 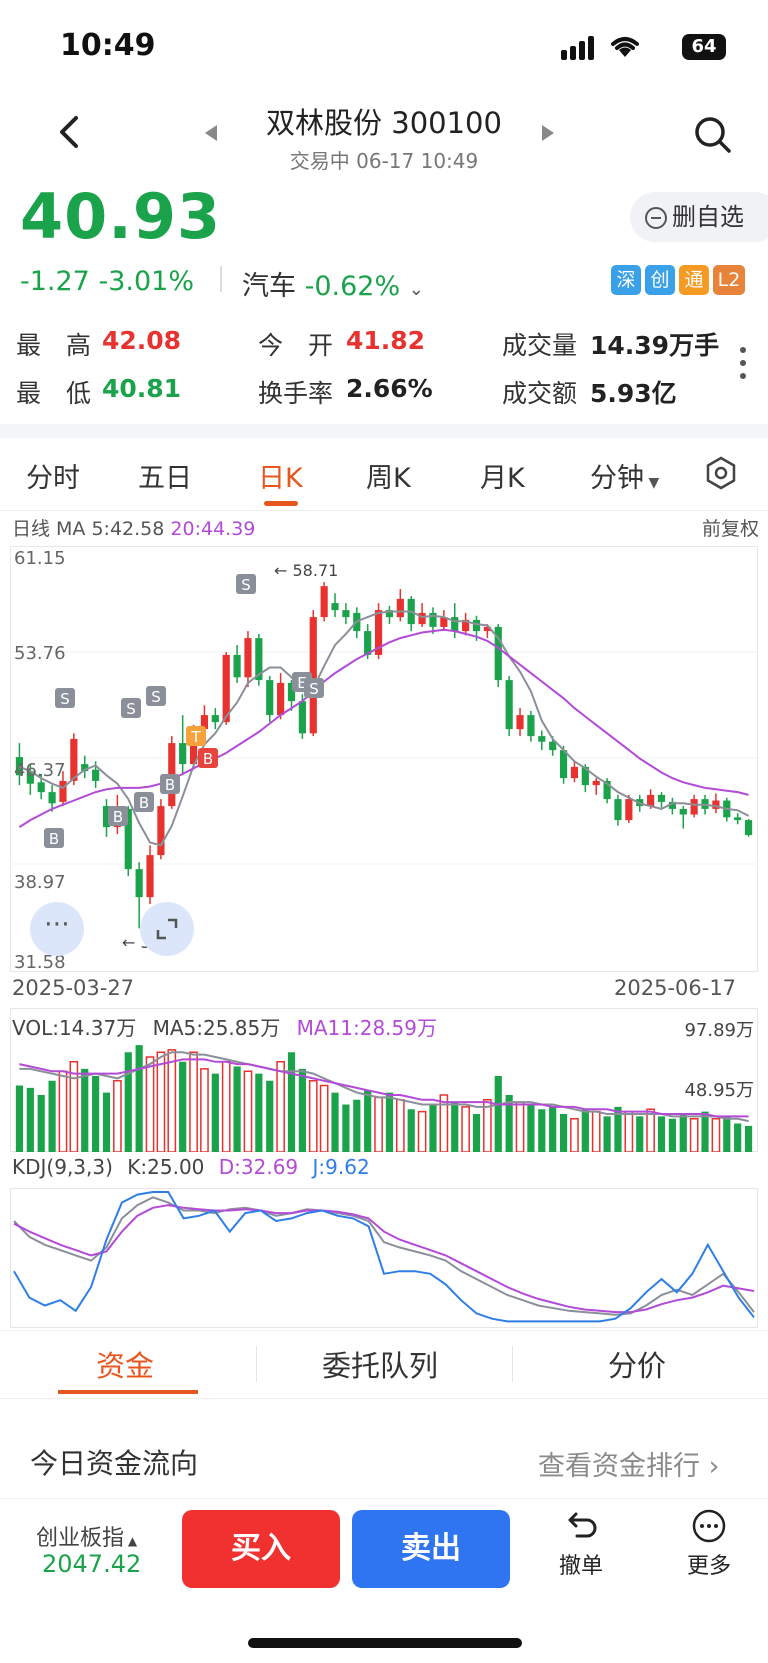 I want to click on trading-status: 交易中 06-17 10:49, so click(x=384, y=161).